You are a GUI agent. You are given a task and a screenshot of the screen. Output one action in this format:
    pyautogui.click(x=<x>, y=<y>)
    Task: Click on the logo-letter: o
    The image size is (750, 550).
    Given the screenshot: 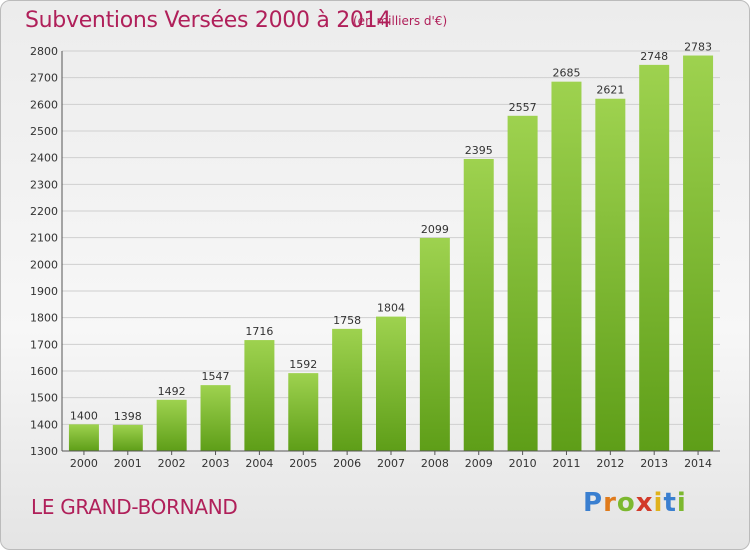 What is the action you would take?
    pyautogui.click(x=626, y=503)
    